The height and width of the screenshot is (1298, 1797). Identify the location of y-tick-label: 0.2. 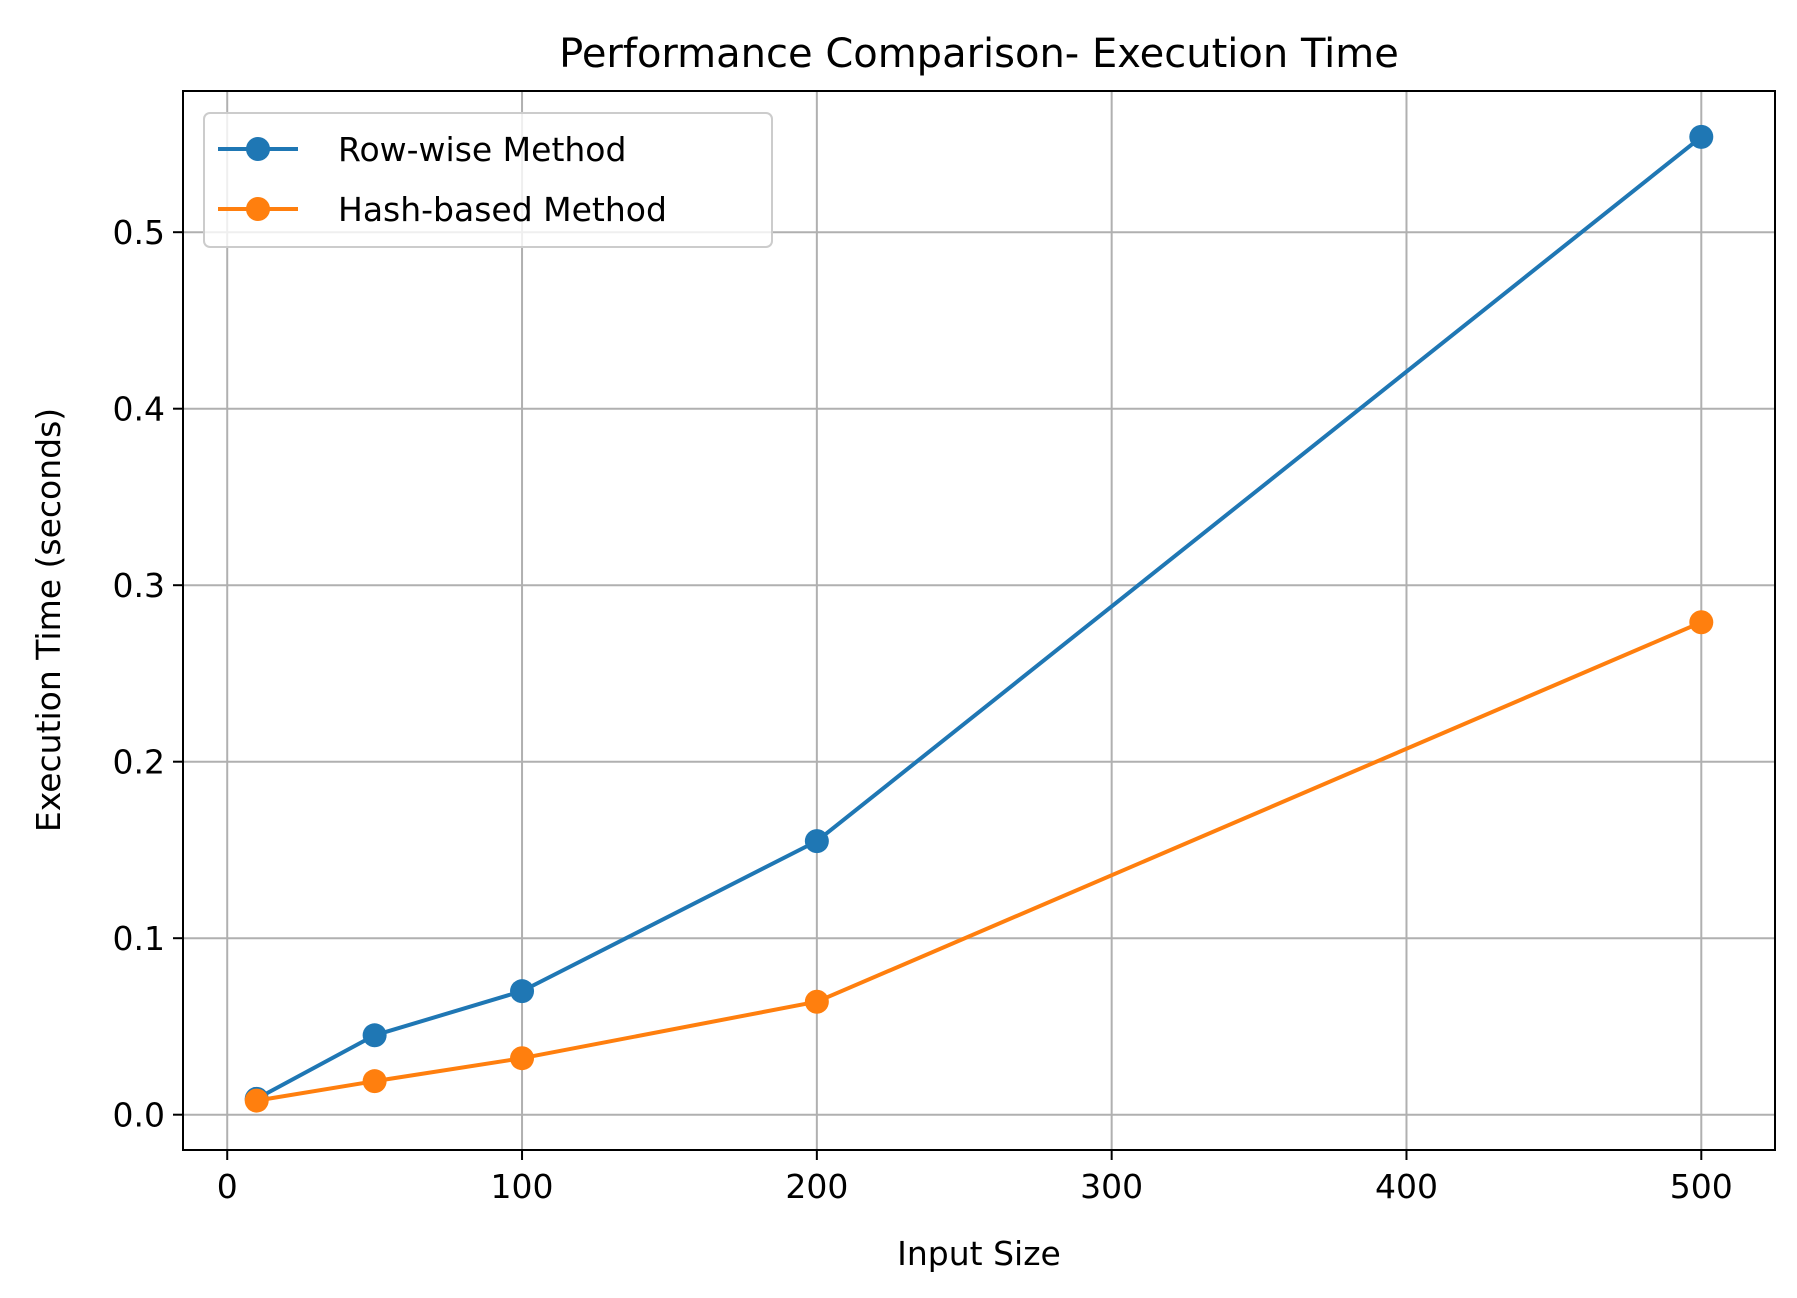
(139, 762).